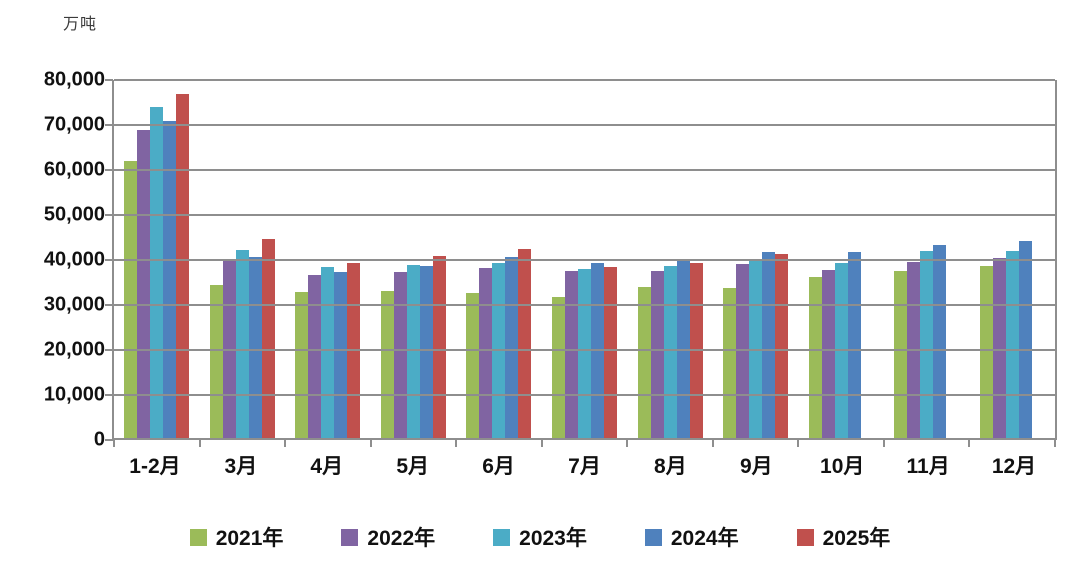  Describe the element at coordinates (80, 24) in the screenshot. I see `y-axis-unit-label: 万吨` at that location.